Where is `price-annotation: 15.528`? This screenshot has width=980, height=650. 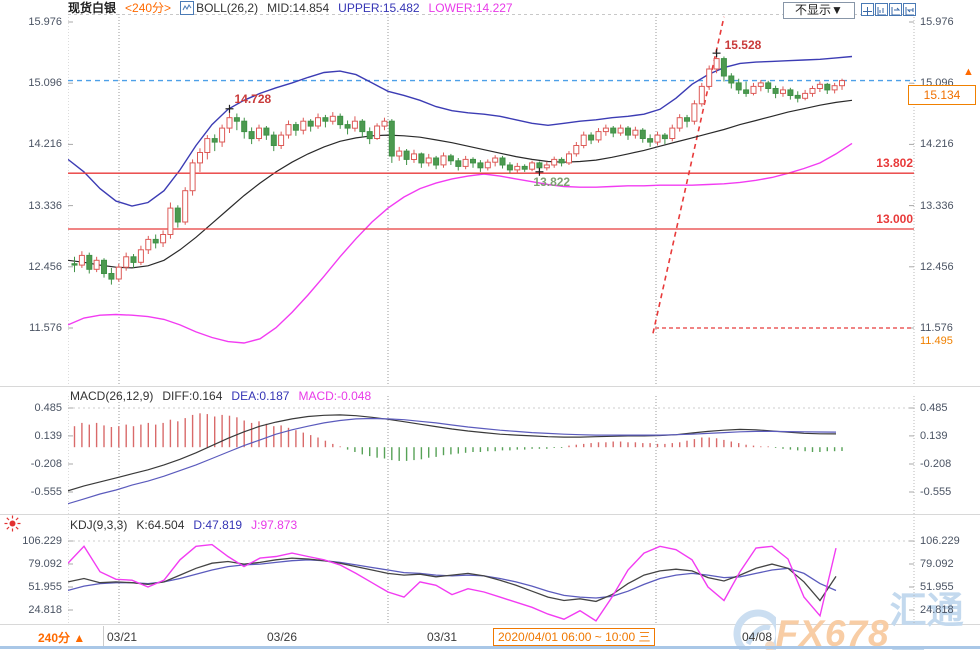 price-annotation: 15.528 is located at coordinates (743, 45).